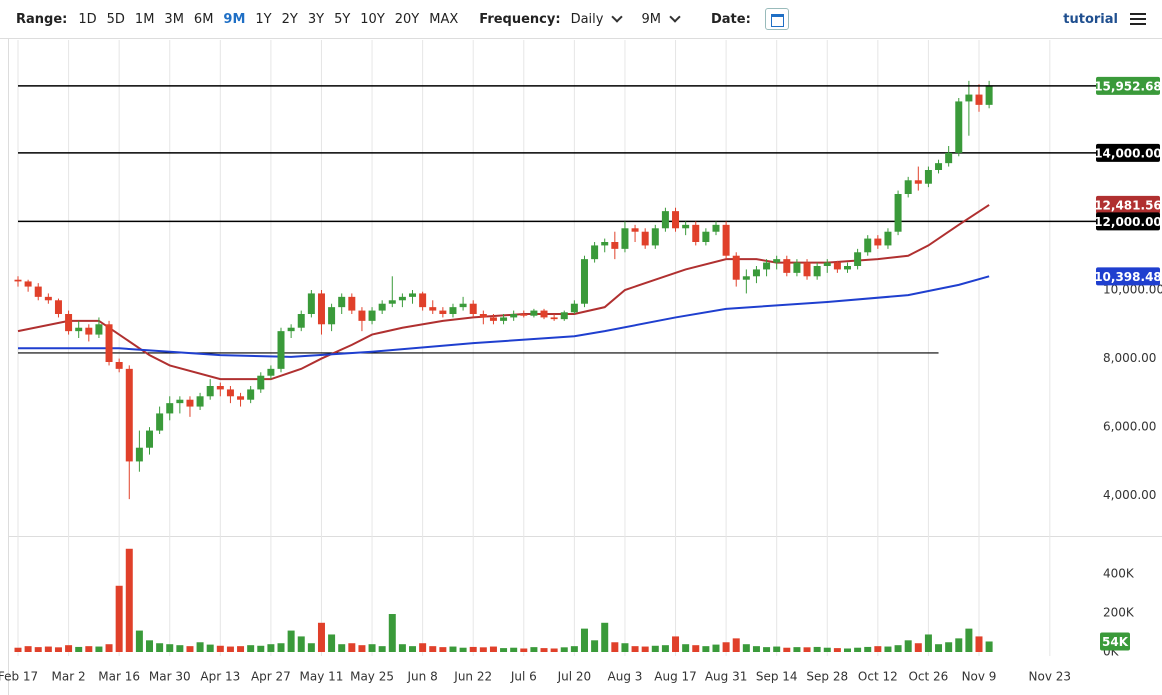  What do you see at coordinates (69, 677) in the screenshot?
I see `x-tick-label: Mar 2` at bounding box center [69, 677].